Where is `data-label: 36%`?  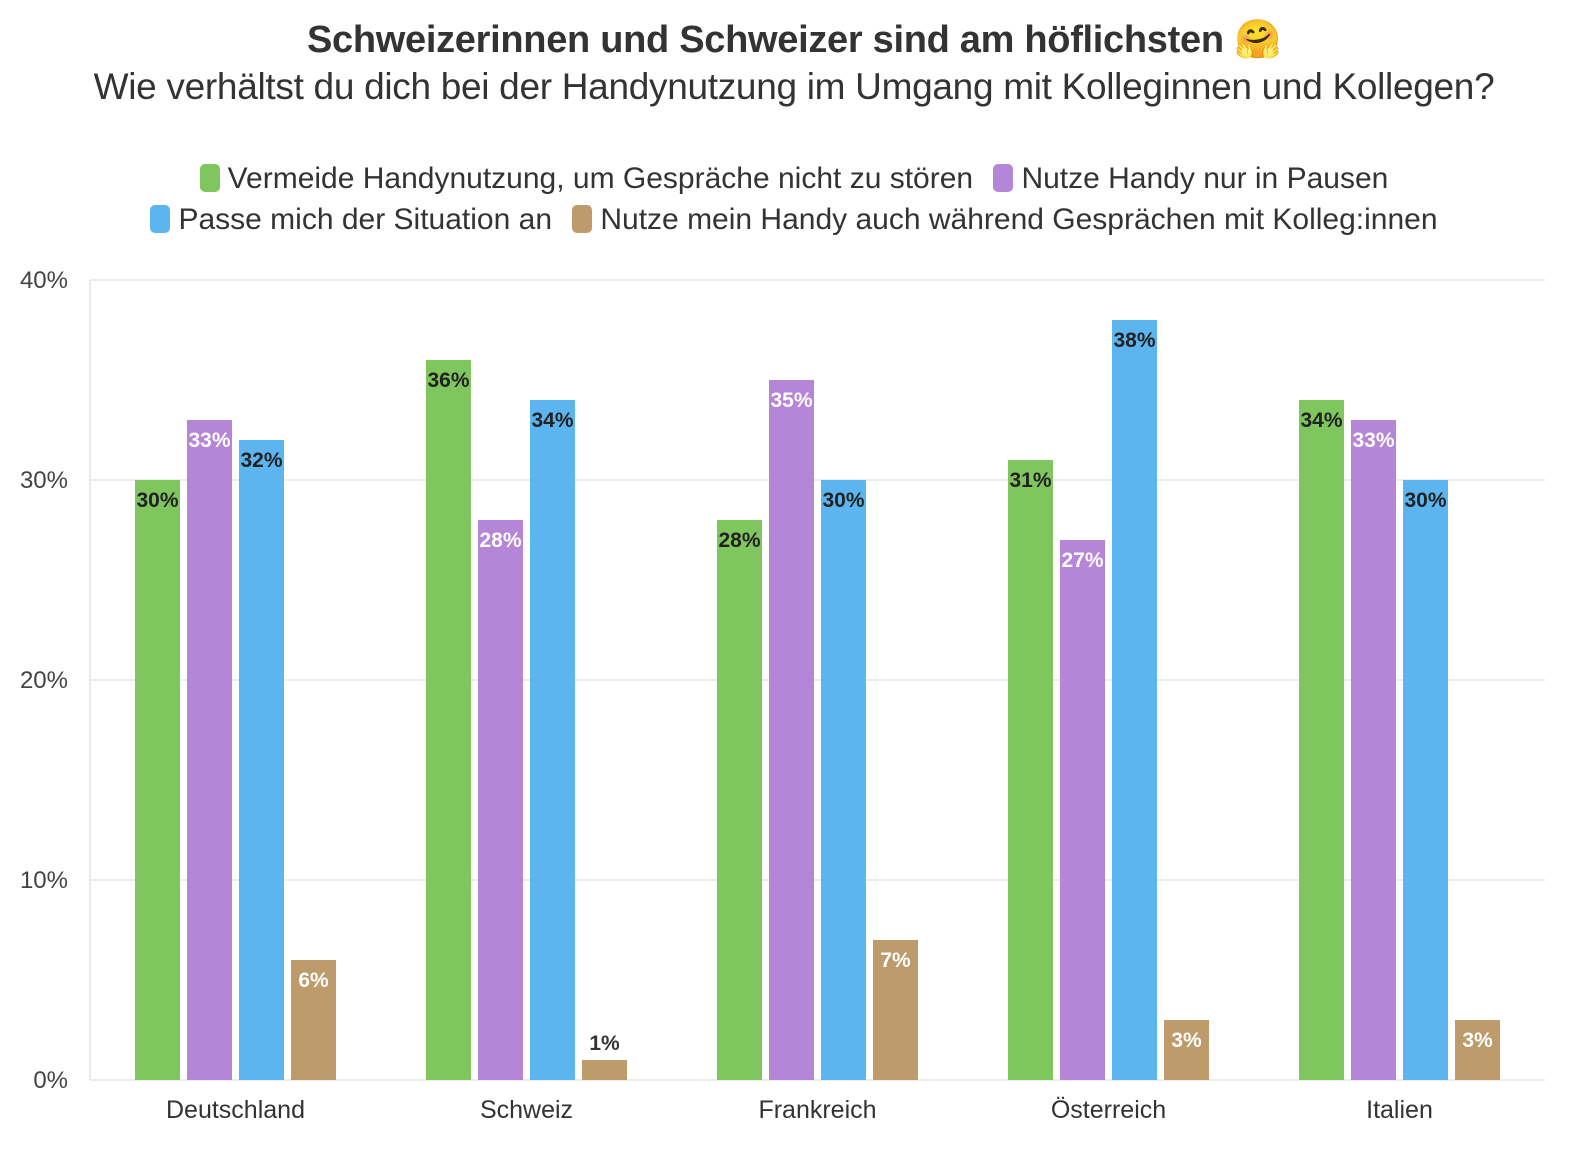
data-label: 36% is located at coordinates (448, 380).